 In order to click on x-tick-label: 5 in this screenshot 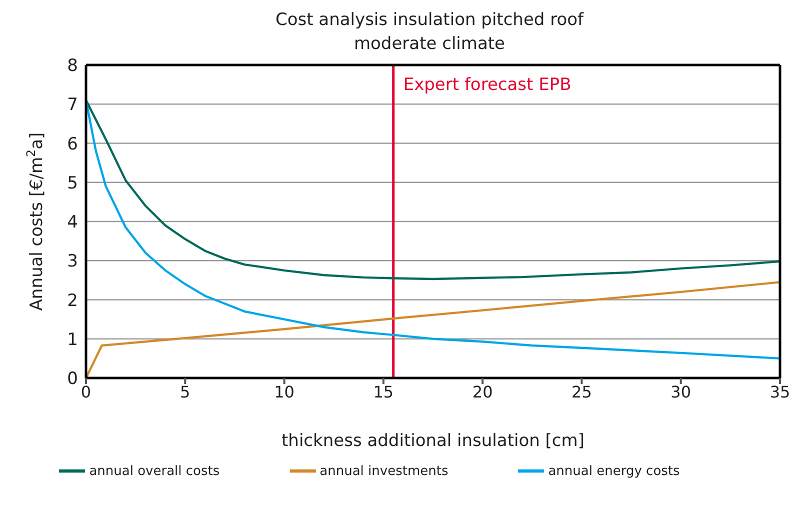, I will do `click(185, 392)`.